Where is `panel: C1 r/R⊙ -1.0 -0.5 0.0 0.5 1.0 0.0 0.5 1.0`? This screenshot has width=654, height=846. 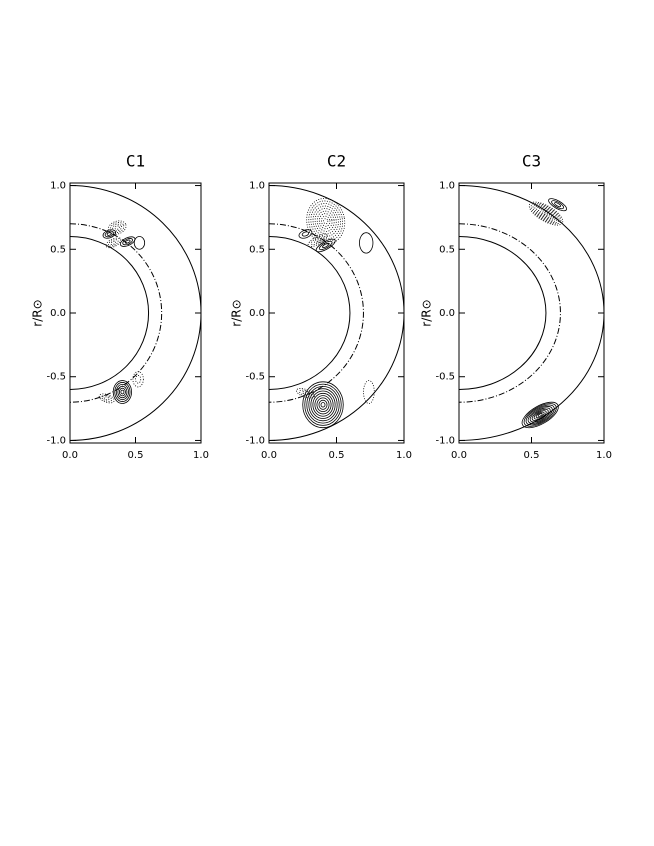 panel: C1 r/R⊙ -1.0 -0.5 0.0 0.5 1.0 0.0 0.5 1.0 is located at coordinates (120, 307).